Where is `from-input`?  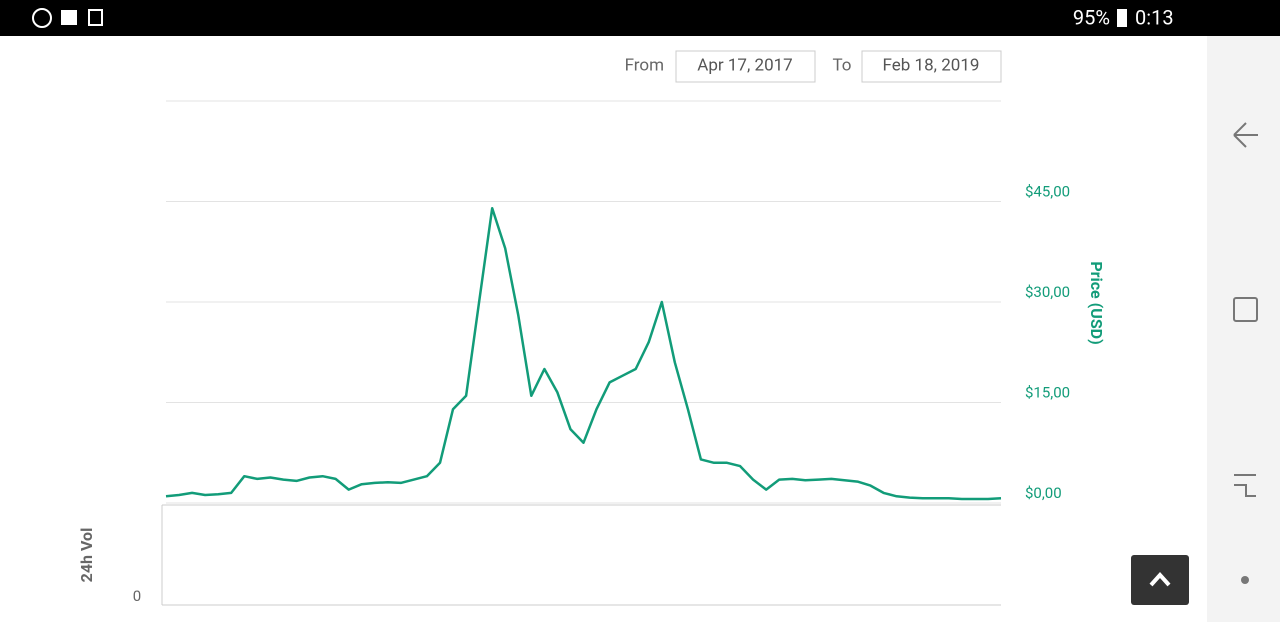
from-input is located at coordinates (745, 66).